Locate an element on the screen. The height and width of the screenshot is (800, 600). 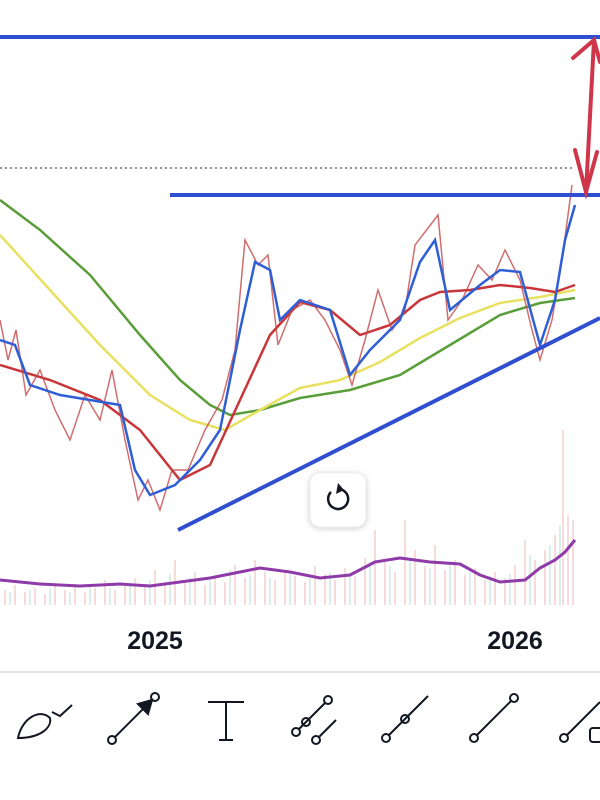
ray-tool is located at coordinates (405, 719).